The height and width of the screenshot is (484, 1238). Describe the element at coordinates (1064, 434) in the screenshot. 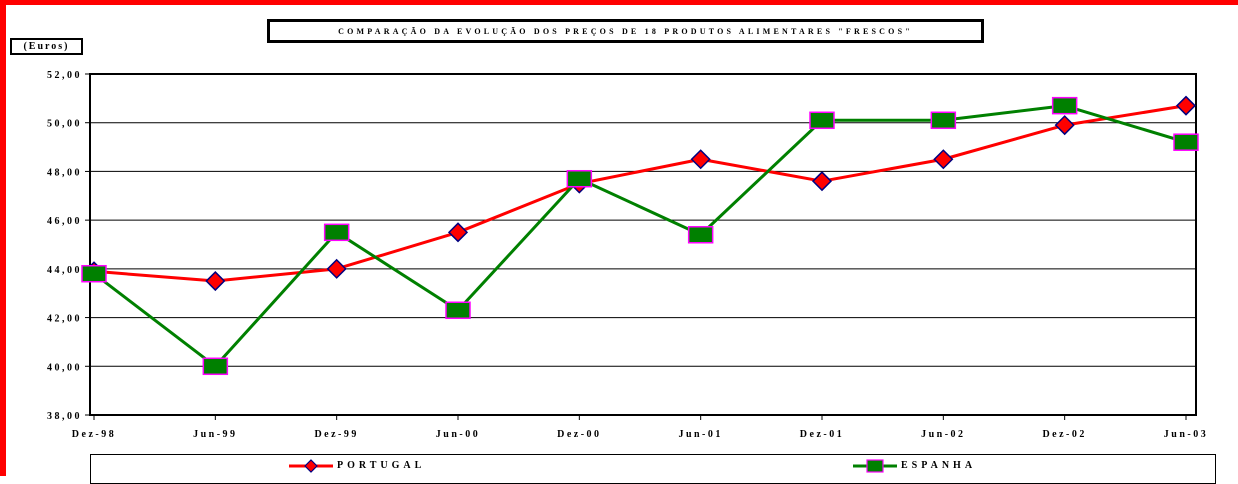

I see `x-tick-label: Dez-02` at that location.